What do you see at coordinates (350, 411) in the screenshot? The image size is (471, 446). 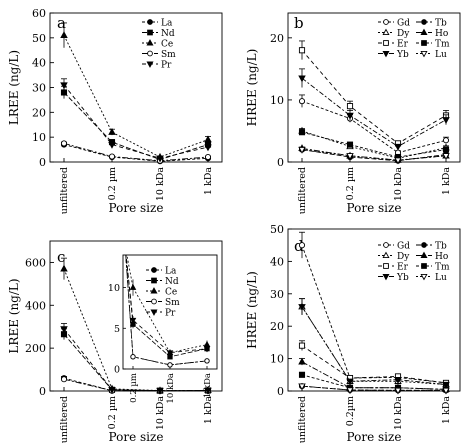 I see `x-tick-label: 0.2µm` at bounding box center [350, 411].